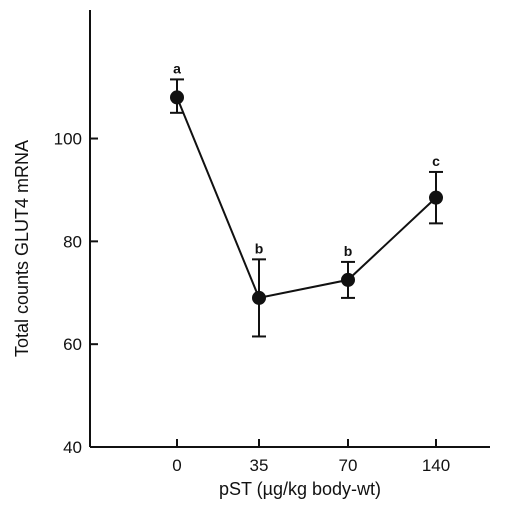 Image resolution: width=517 pixels, height=505 pixels. Describe the element at coordinates (311, 457) in the screenshot. I see `x-ticks: 0 35 70 140` at that location.